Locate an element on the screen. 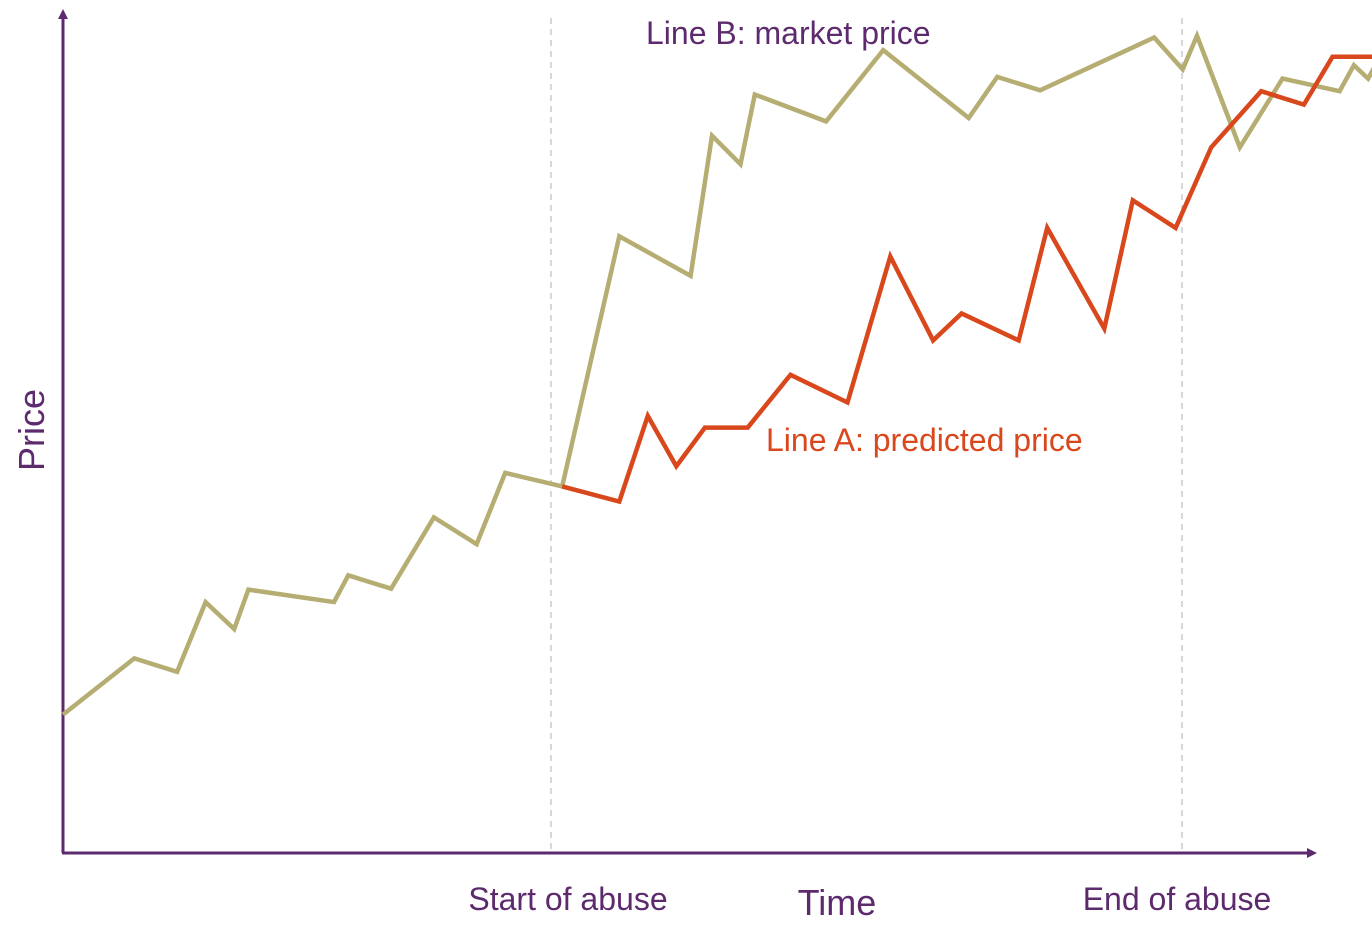 This screenshot has height=926, width=1372. annotation-line-b-market-price: Line B: market price is located at coordinates (788, 33).